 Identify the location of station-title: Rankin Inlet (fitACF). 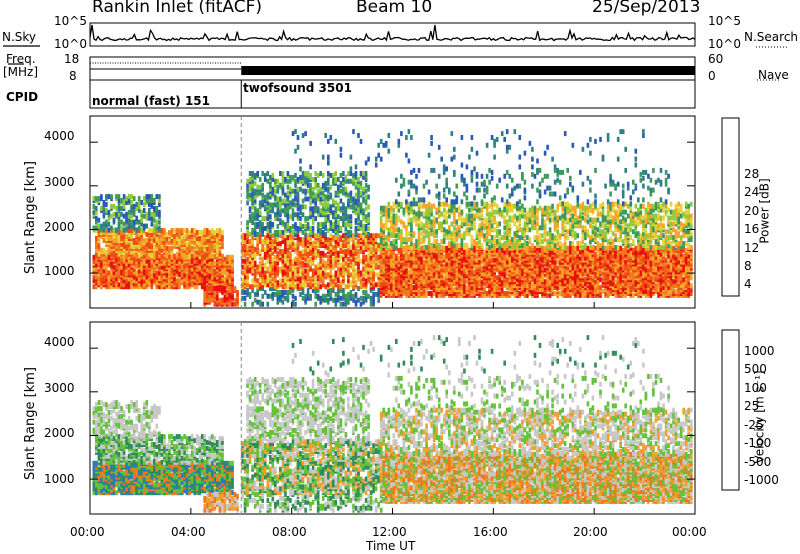
(177, 8).